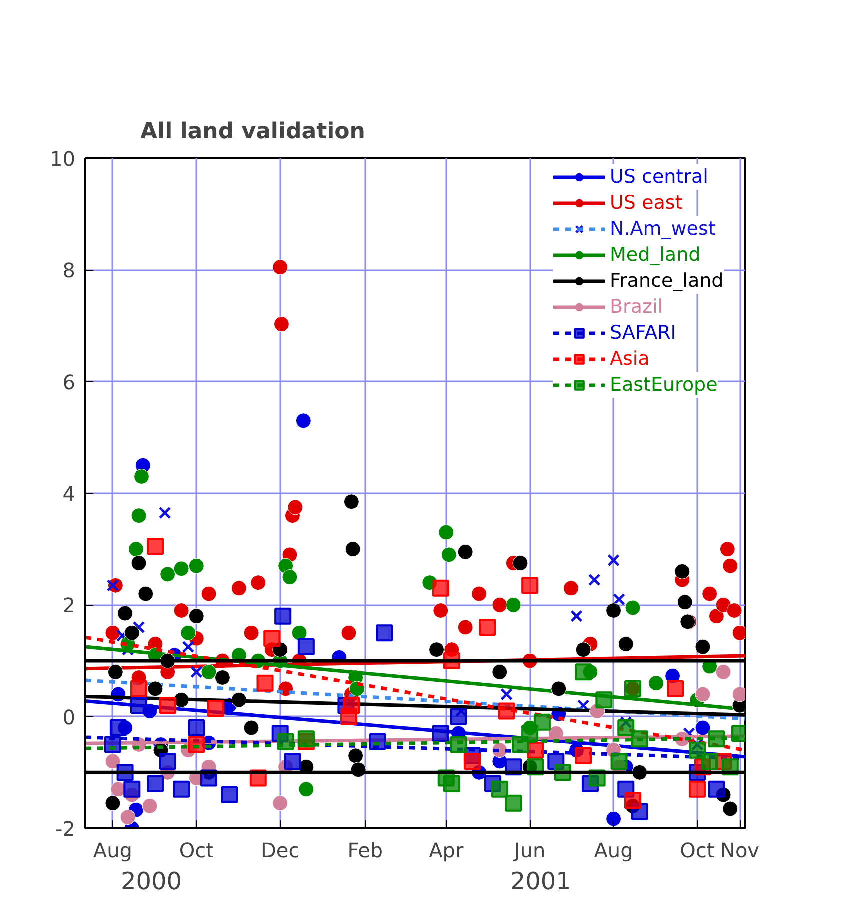  Describe the element at coordinates (663, 229) in the screenshot. I see `legend-label: N.Am_west` at that location.